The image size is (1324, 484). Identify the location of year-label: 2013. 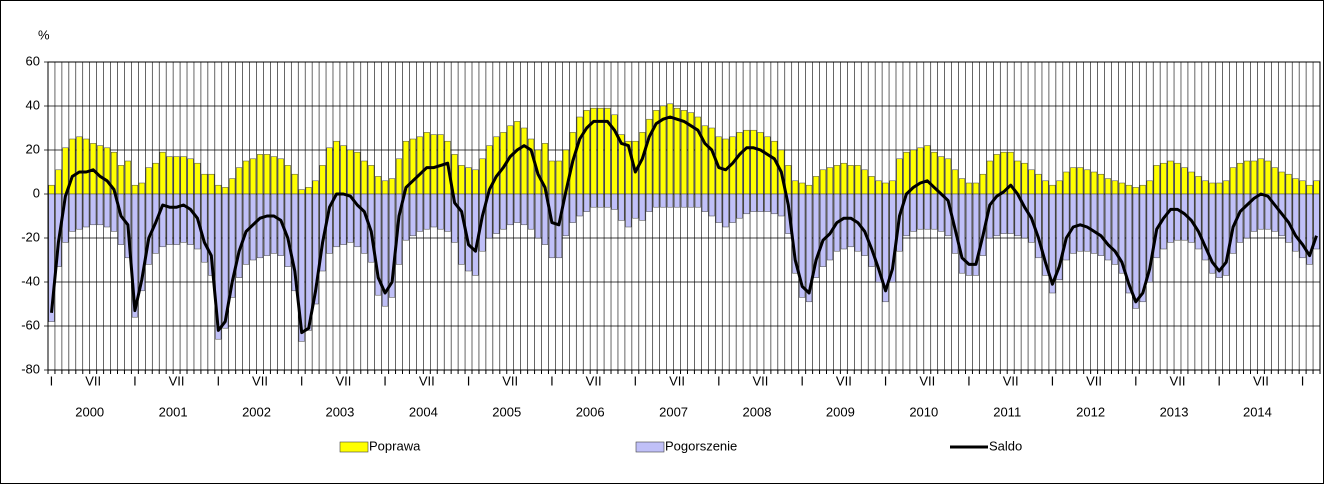
(1174, 411).